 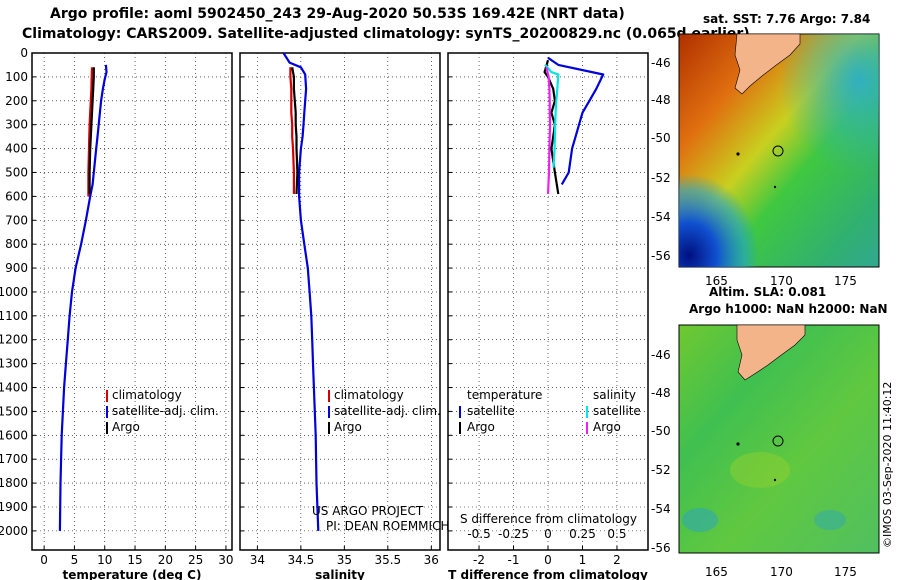 I want to click on sla-map, so click(x=779, y=439).